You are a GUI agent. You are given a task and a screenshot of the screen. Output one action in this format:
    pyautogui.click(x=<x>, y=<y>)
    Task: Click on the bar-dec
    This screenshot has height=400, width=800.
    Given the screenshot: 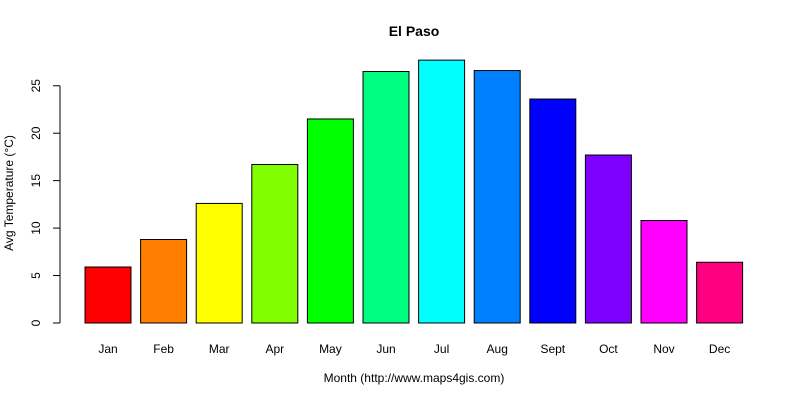 What is the action you would take?
    pyautogui.click(x=720, y=292)
    